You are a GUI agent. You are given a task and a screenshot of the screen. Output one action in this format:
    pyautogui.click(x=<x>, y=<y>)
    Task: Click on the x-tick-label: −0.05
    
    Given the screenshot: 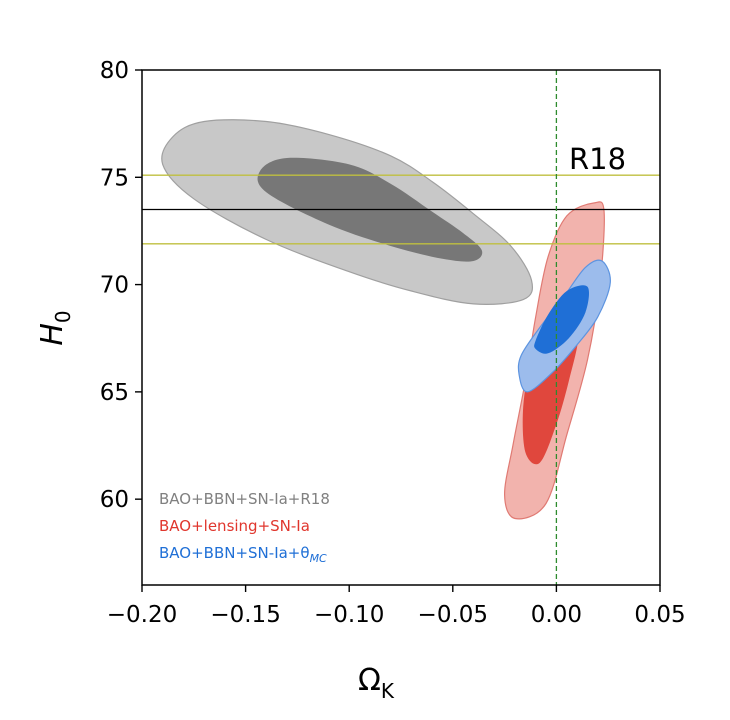 What is the action you would take?
    pyautogui.click(x=453, y=615)
    